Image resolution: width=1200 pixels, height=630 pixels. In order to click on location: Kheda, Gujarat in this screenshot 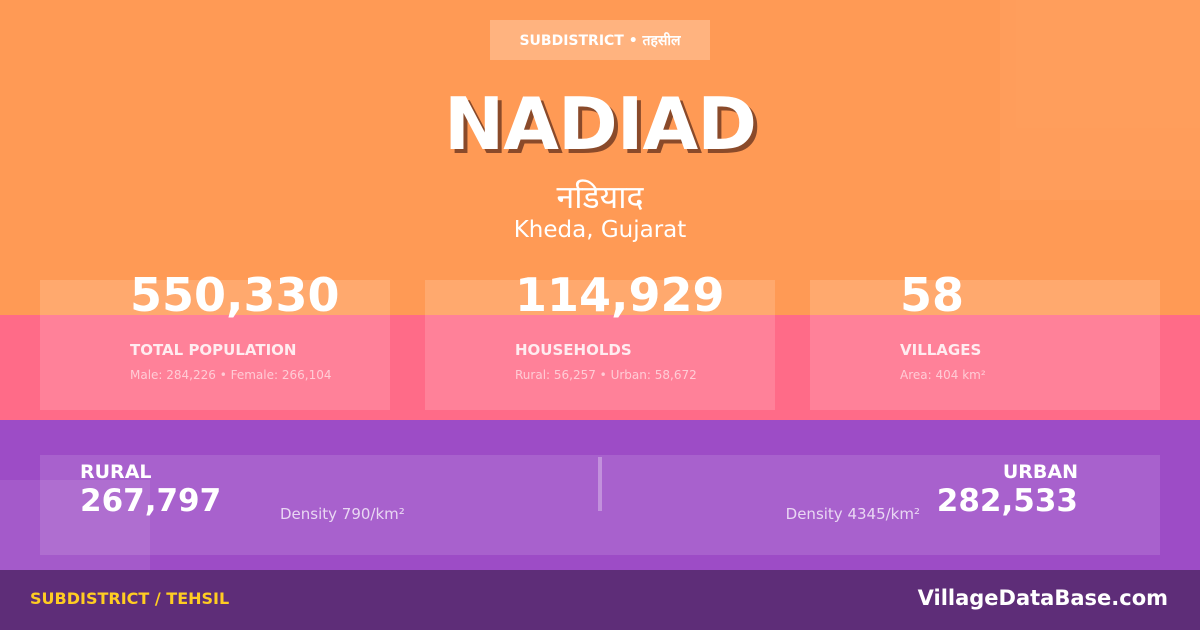, I will do `click(600, 230)`.